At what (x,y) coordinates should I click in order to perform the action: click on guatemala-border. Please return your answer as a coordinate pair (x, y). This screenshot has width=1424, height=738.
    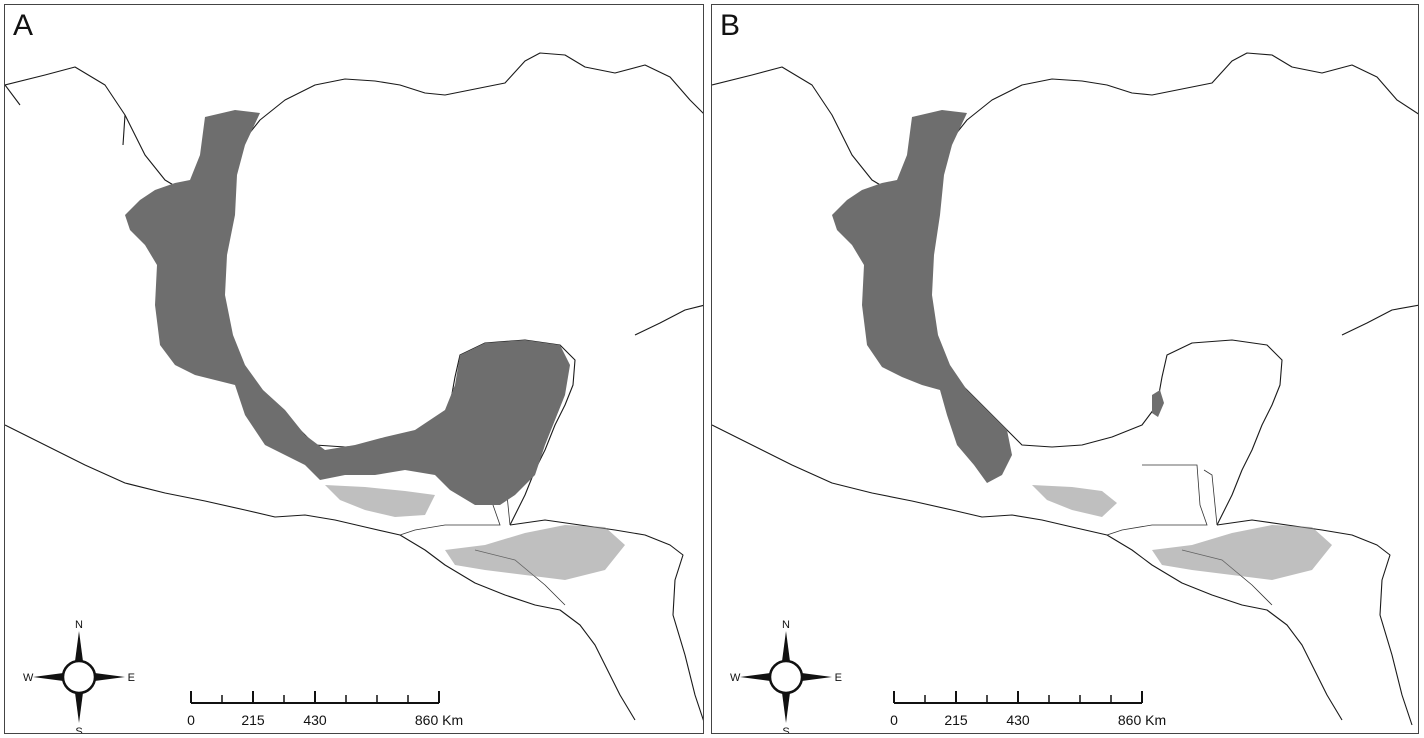
    Looking at the image, I should click on (1162, 500).